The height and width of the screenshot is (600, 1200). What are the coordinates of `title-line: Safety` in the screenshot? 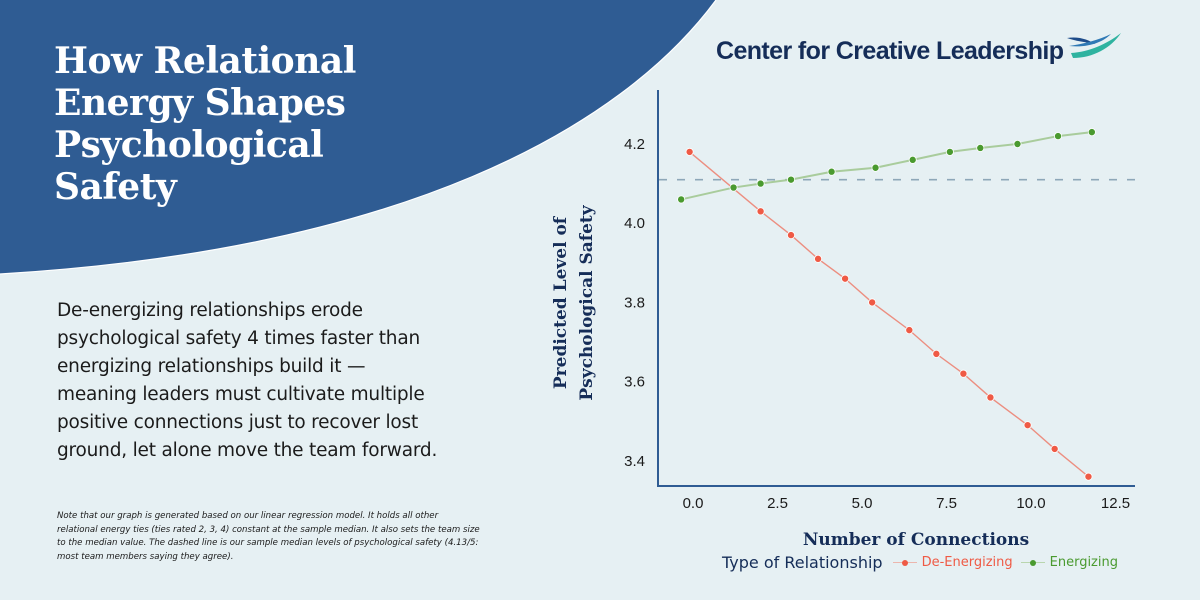 It's located at (115, 187).